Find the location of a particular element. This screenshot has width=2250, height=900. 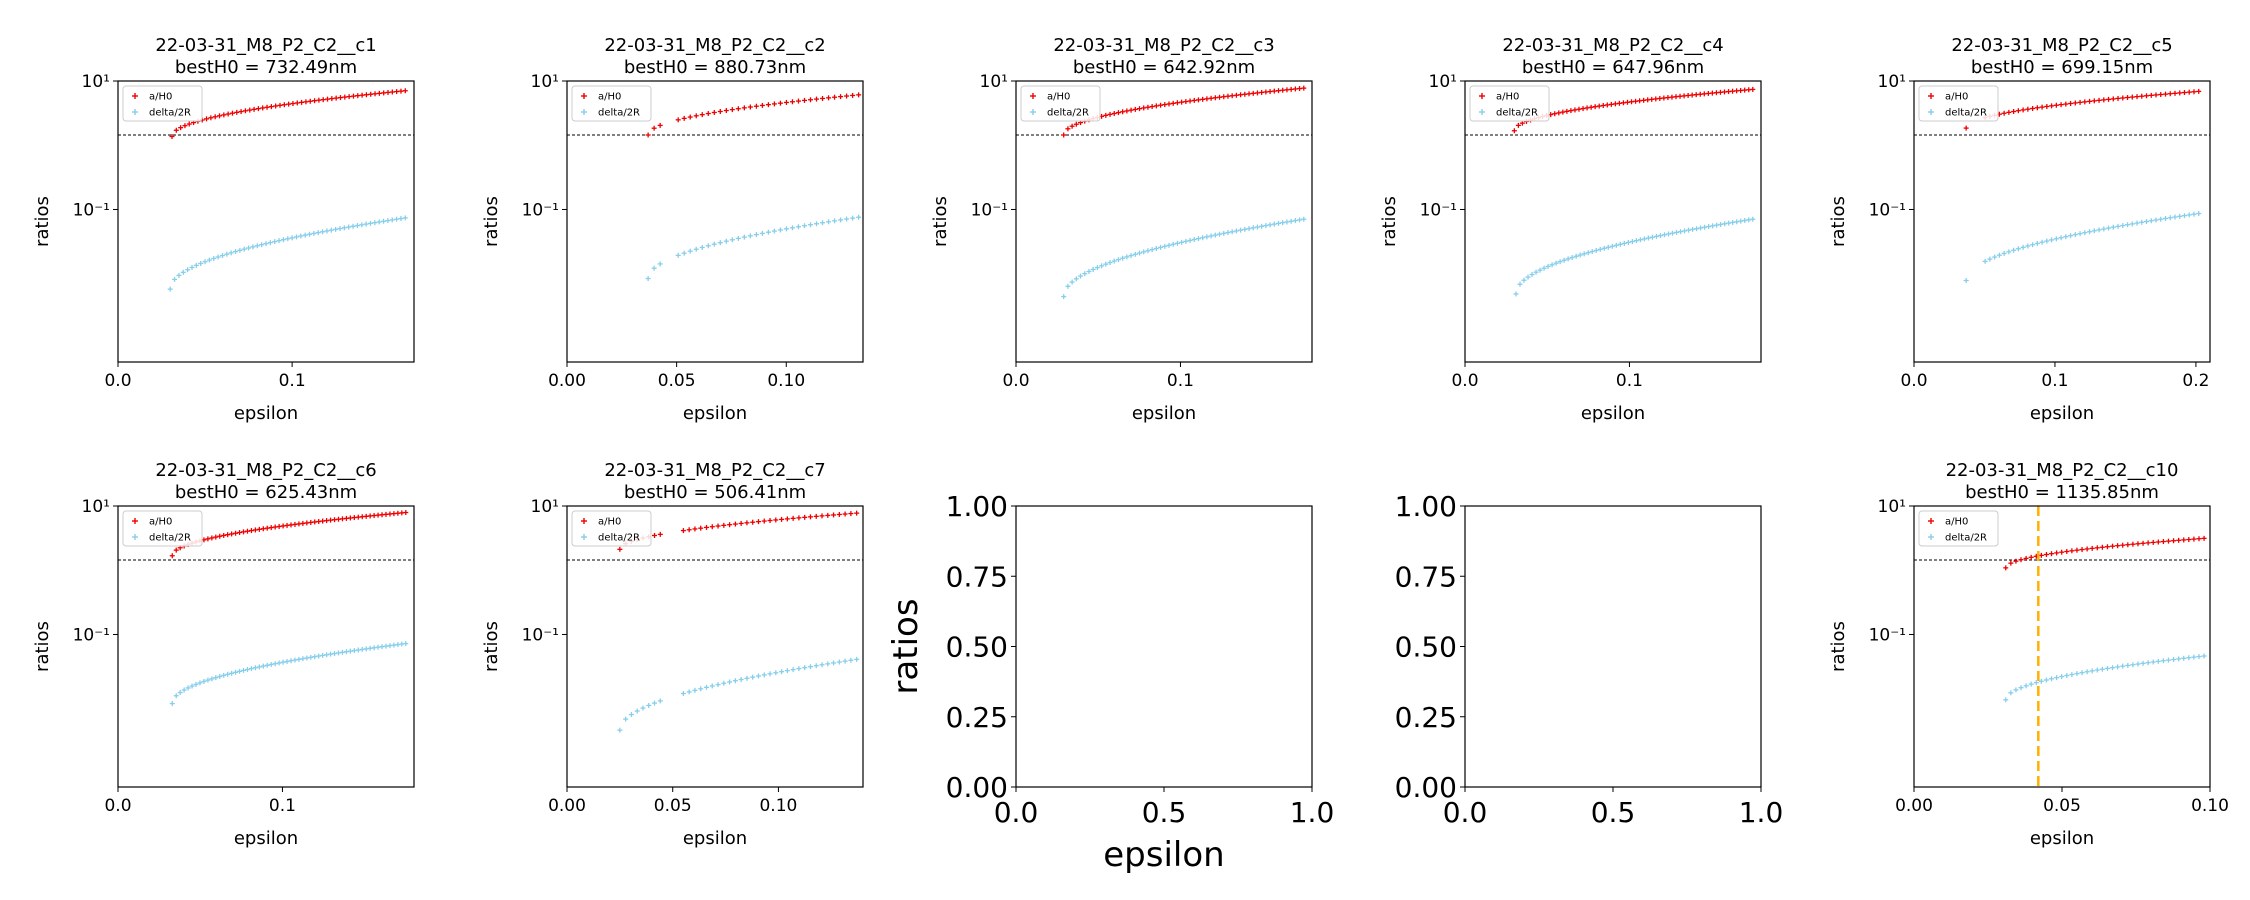

legend-entry: delta/2R is located at coordinates (1068, 113).